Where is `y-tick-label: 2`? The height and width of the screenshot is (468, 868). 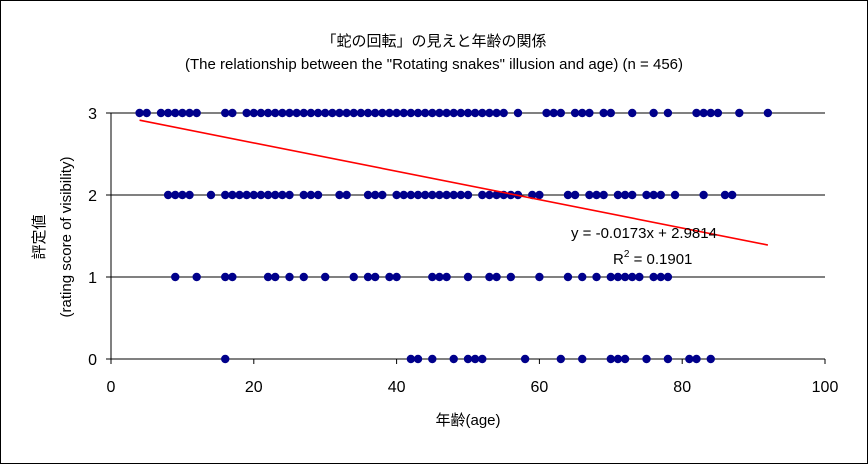 y-tick-label: 2 is located at coordinates (92, 196).